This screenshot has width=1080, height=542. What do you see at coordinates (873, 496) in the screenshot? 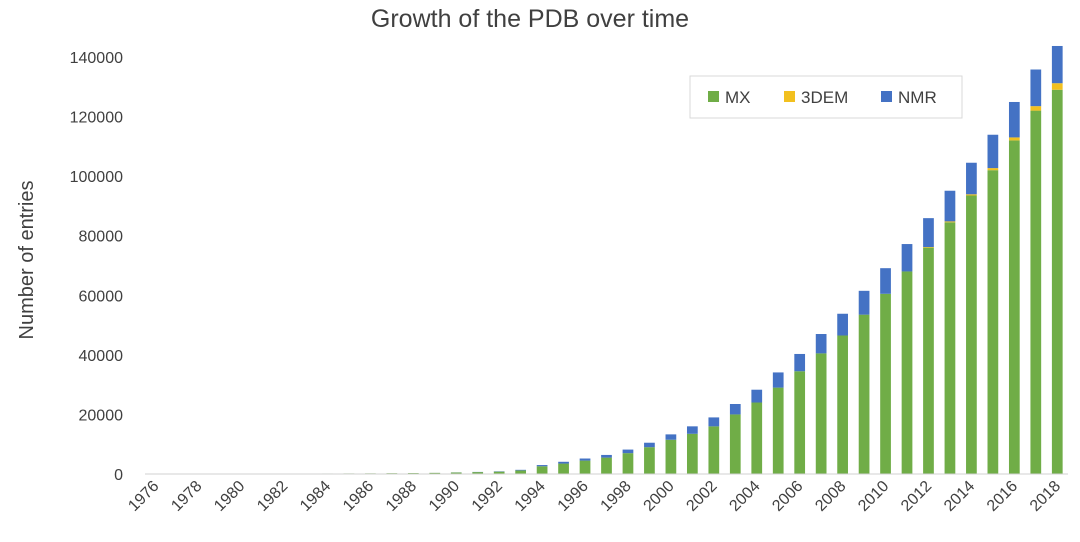
I see `x-tick-label: 2010` at bounding box center [873, 496].